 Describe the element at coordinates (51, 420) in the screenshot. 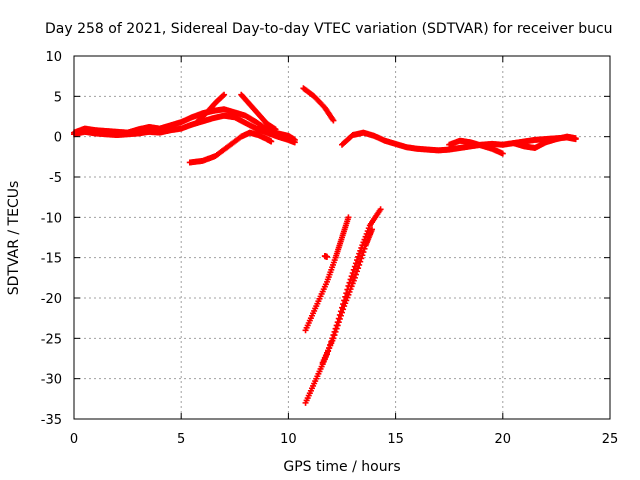

I see `y-tick-label: -35` at that location.